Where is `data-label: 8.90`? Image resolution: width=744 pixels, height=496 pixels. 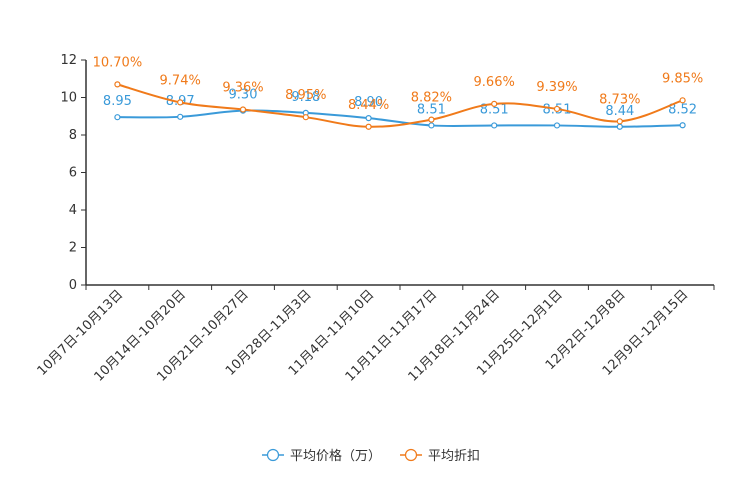 data-label: 8.90 is located at coordinates (368, 102).